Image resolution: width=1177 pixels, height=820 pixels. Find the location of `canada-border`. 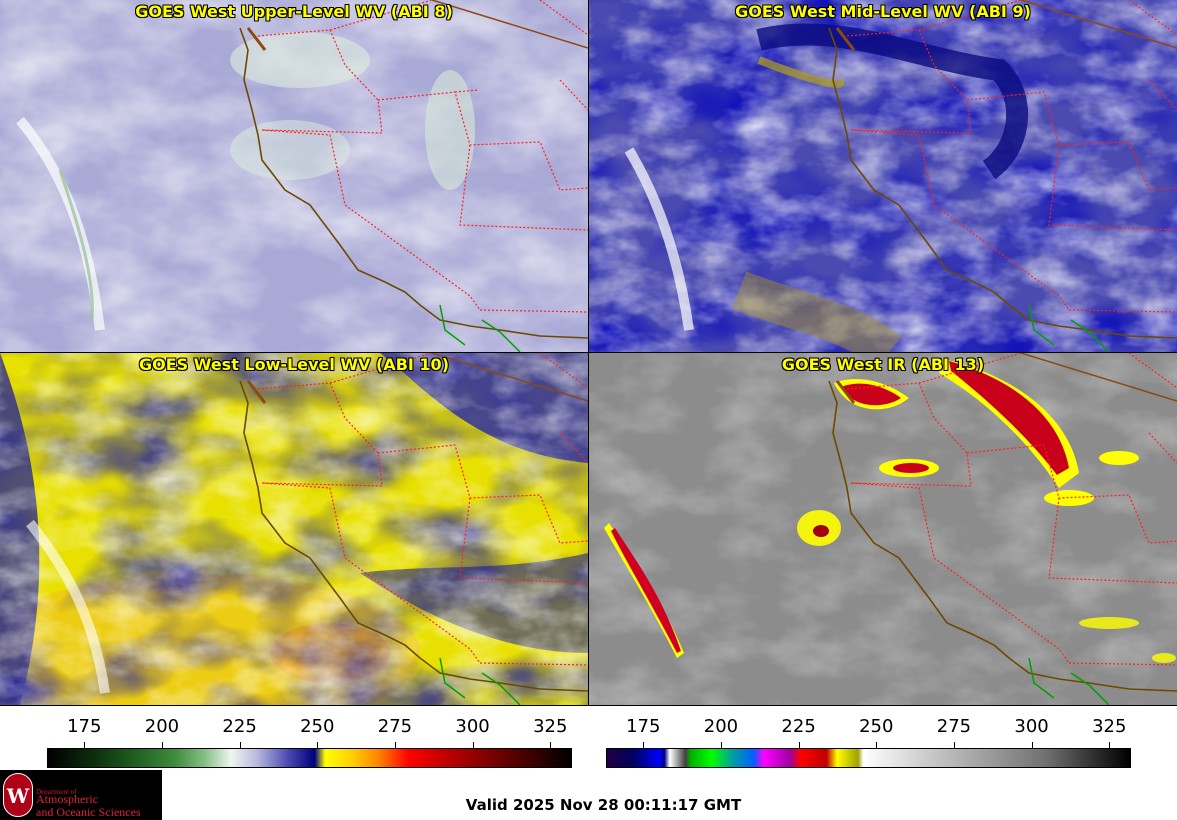

canada-border is located at coordinates (509, 24).